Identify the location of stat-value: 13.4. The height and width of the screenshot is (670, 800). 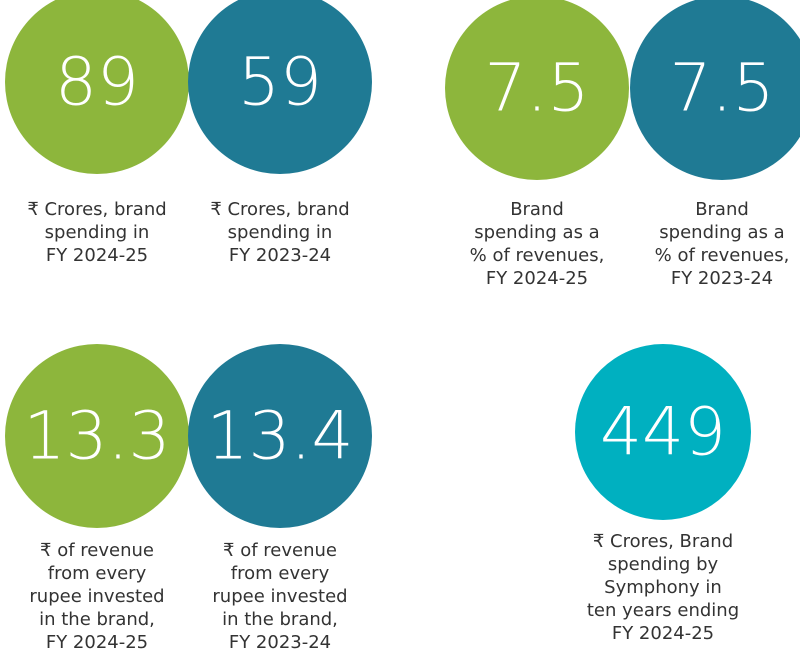
(280, 436).